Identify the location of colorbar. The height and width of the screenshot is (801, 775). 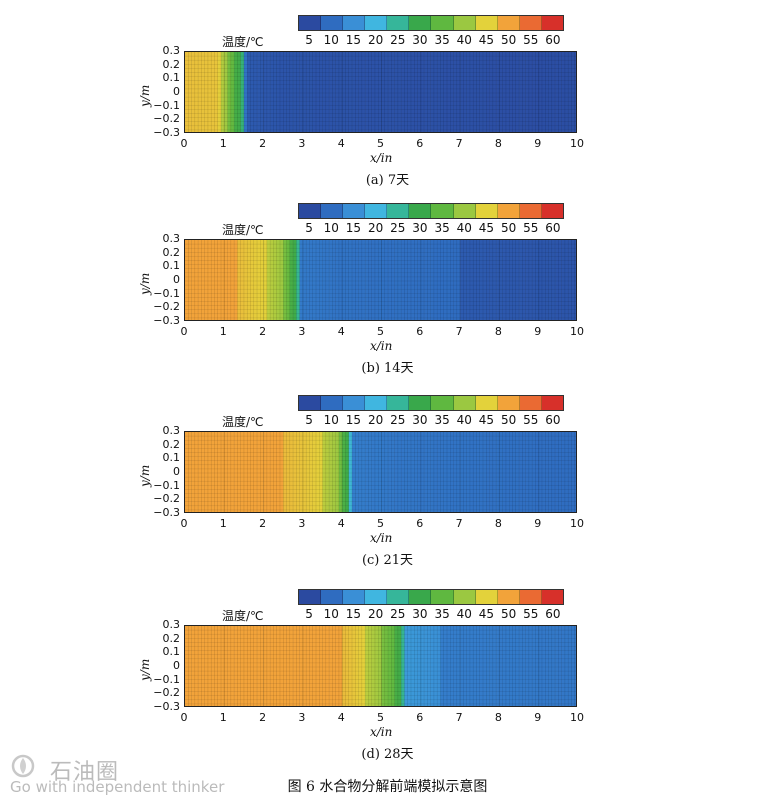
(431, 23).